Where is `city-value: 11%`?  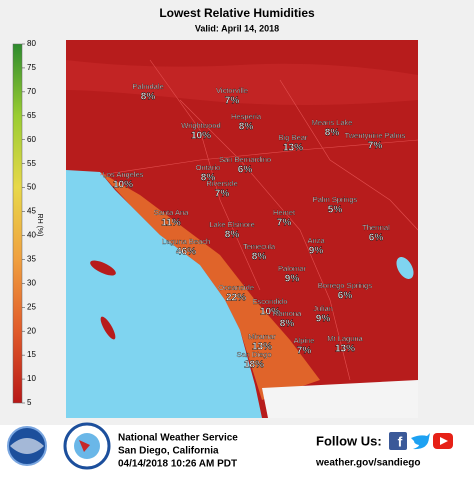
city-value: 11% is located at coordinates (171, 223).